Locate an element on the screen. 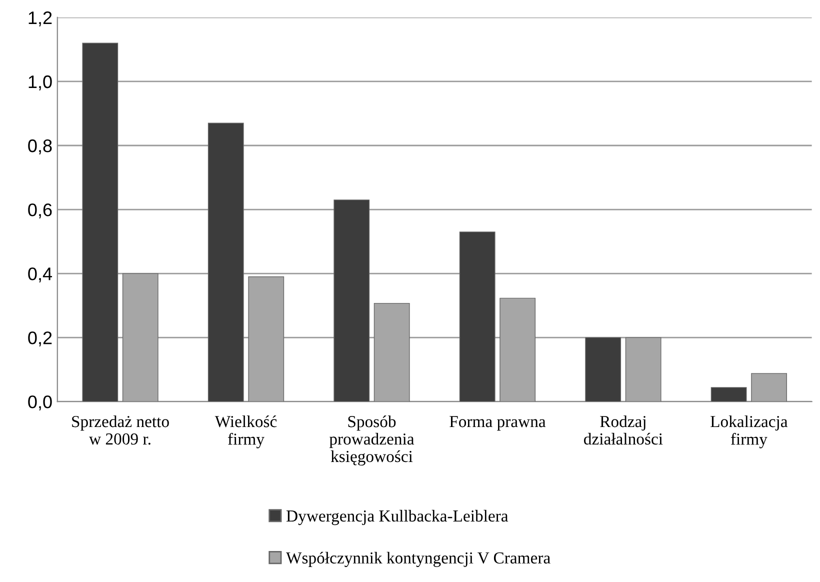 The width and height of the screenshot is (820, 582). legend-label: Współczynnik kontyngencji V Cramera is located at coordinates (418, 559).